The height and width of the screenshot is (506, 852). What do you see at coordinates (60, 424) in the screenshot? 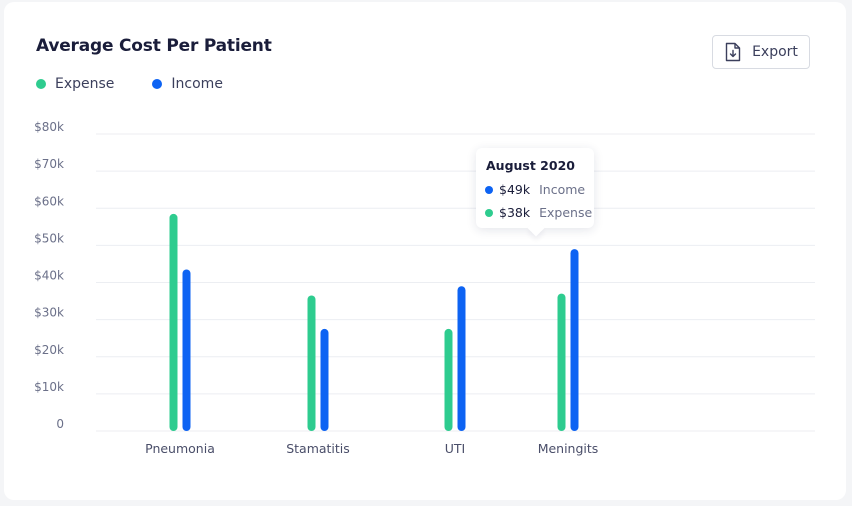
I see `y-tick-label: 0` at bounding box center [60, 424].